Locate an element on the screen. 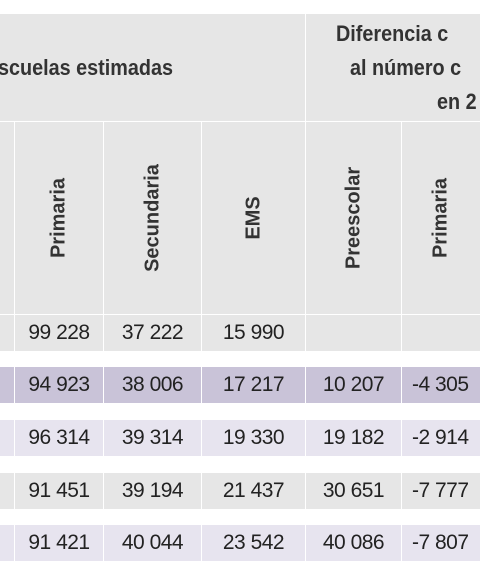 The image size is (480, 579). cell-ems: 19 330 is located at coordinates (253, 437).